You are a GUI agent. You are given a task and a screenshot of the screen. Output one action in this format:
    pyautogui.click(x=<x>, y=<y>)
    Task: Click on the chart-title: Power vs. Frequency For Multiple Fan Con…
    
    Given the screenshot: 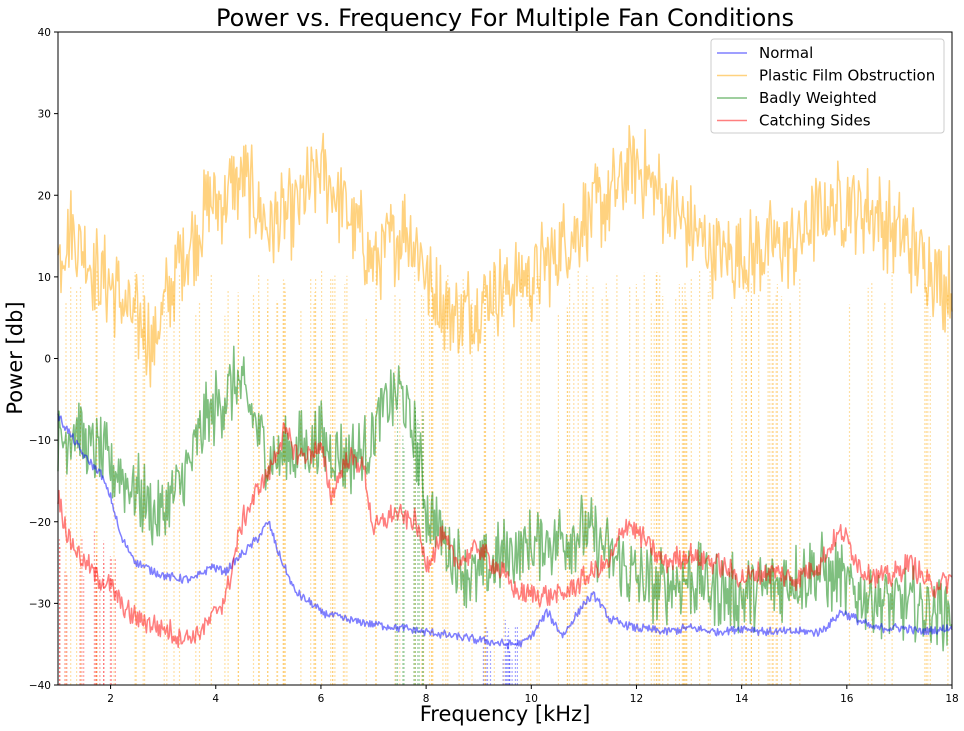 What is the action you would take?
    pyautogui.click(x=505, y=18)
    